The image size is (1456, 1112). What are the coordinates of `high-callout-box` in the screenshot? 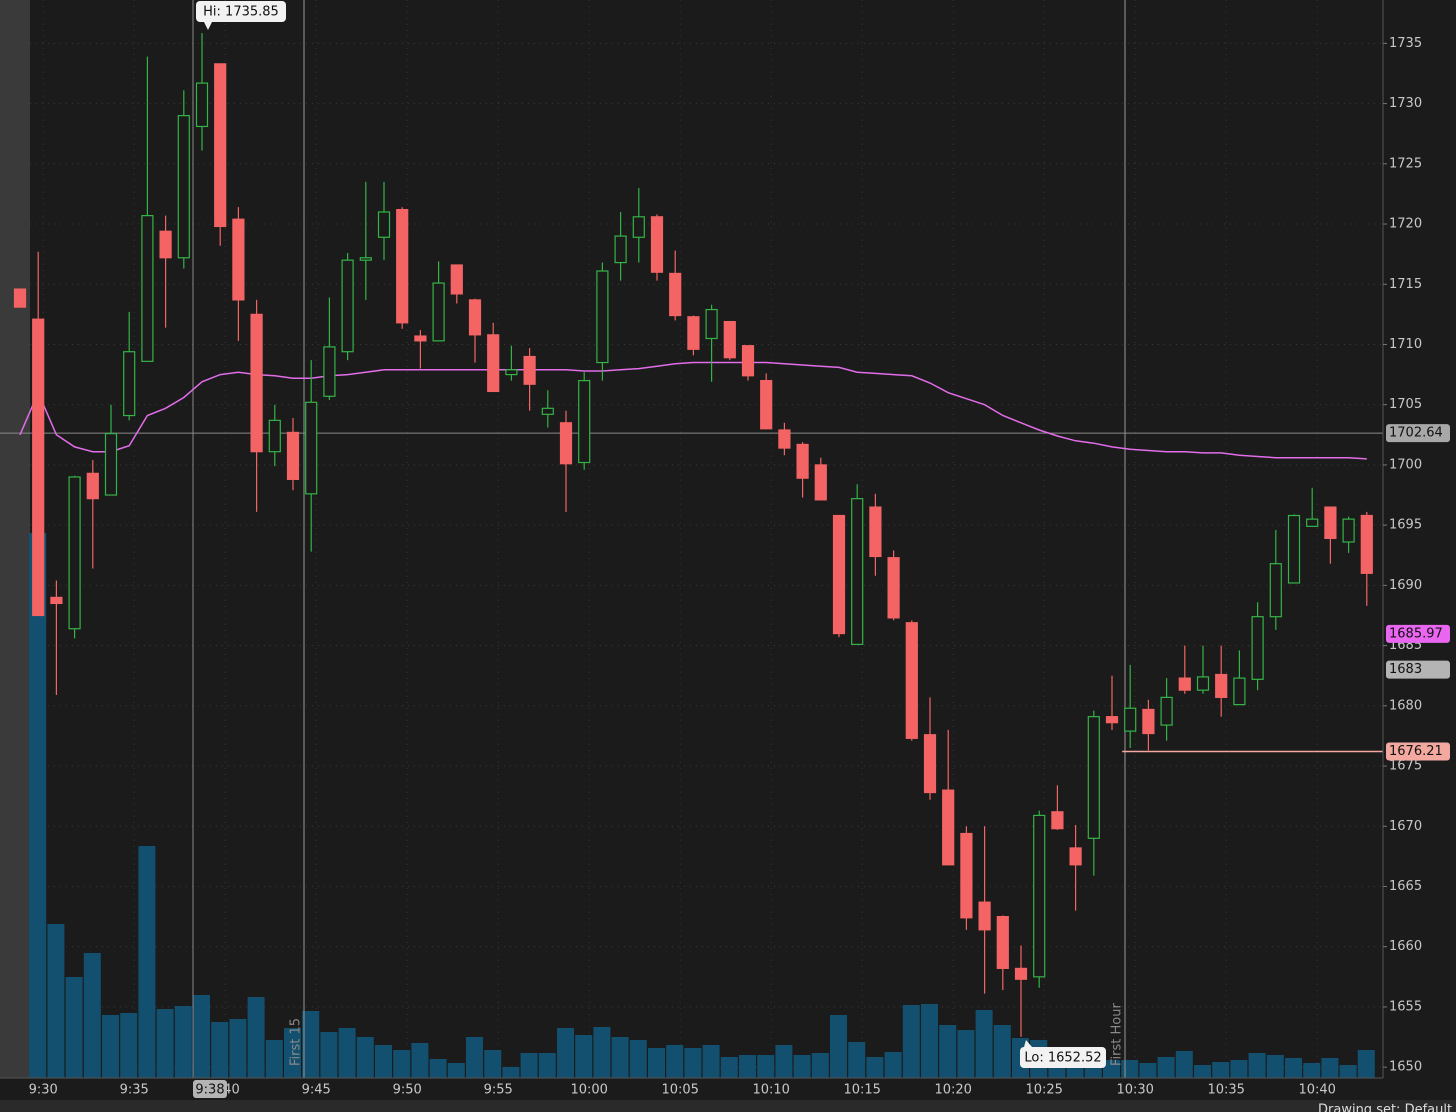 It's located at (241, 11).